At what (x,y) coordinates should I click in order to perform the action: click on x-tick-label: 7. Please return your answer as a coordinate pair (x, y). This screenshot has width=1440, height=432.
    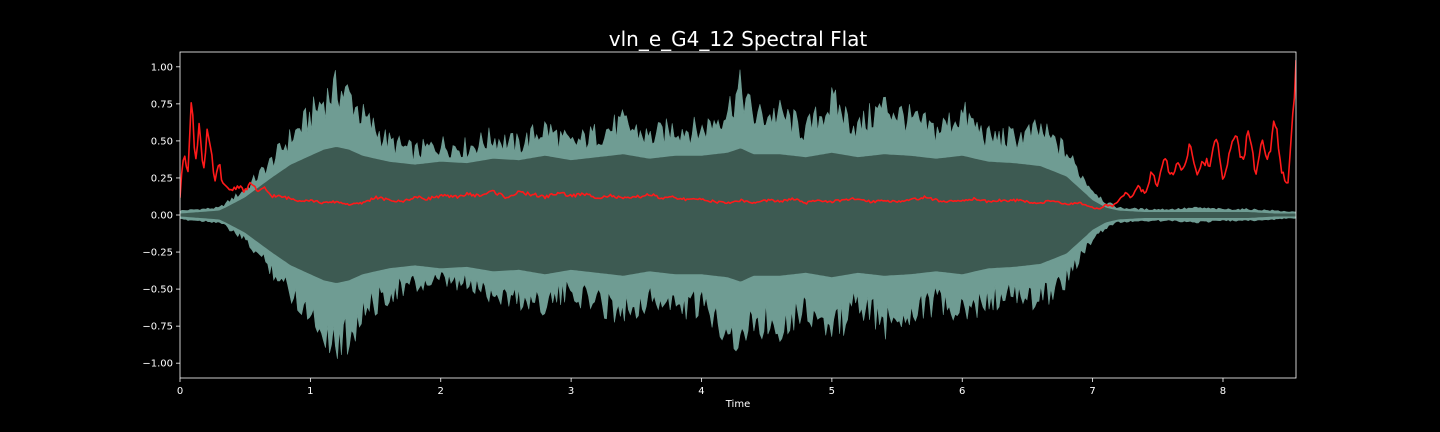
    Looking at the image, I should click on (1092, 391).